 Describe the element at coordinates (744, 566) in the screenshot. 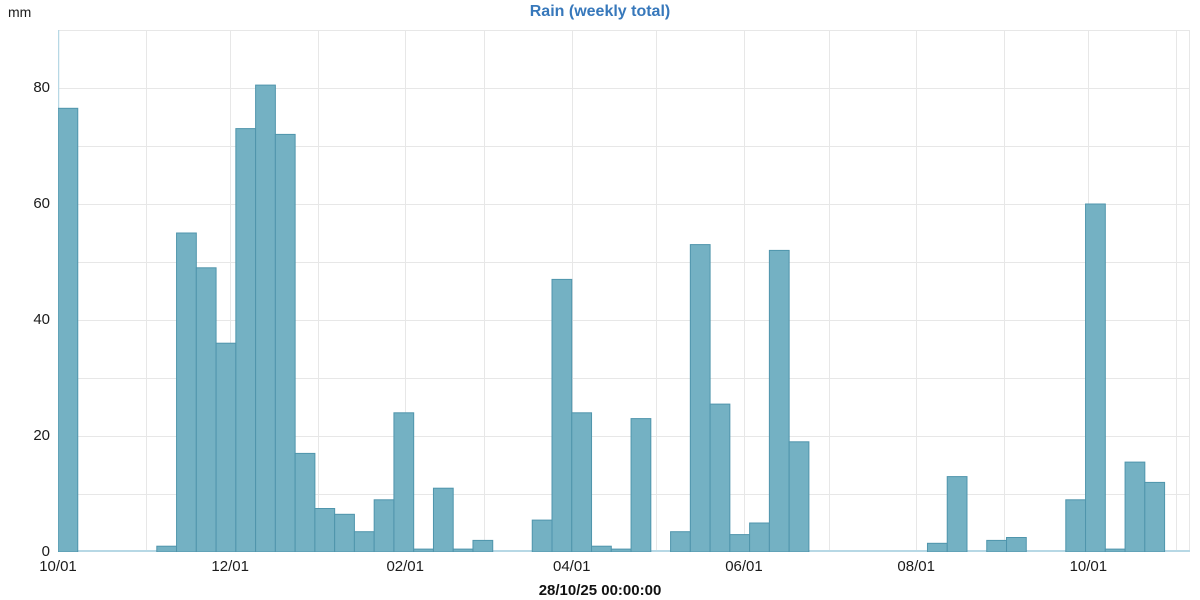

I see `x-tick-label: 06/01` at that location.